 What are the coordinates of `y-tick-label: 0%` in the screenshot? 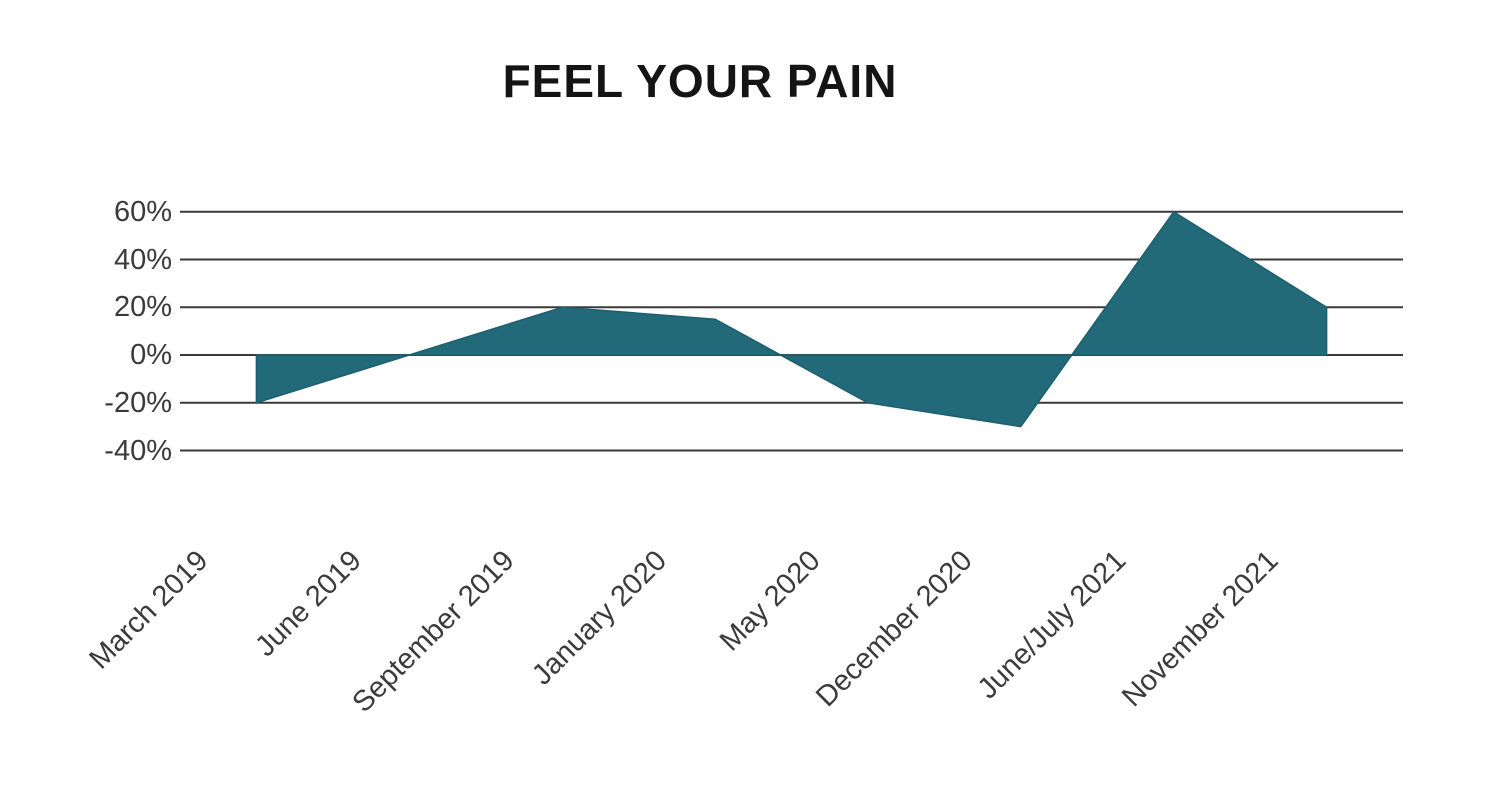 It's located at (151, 355).